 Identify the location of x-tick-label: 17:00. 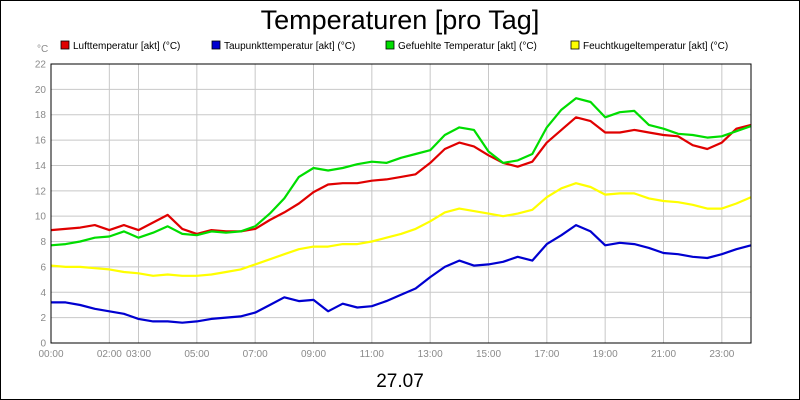
(546, 354).